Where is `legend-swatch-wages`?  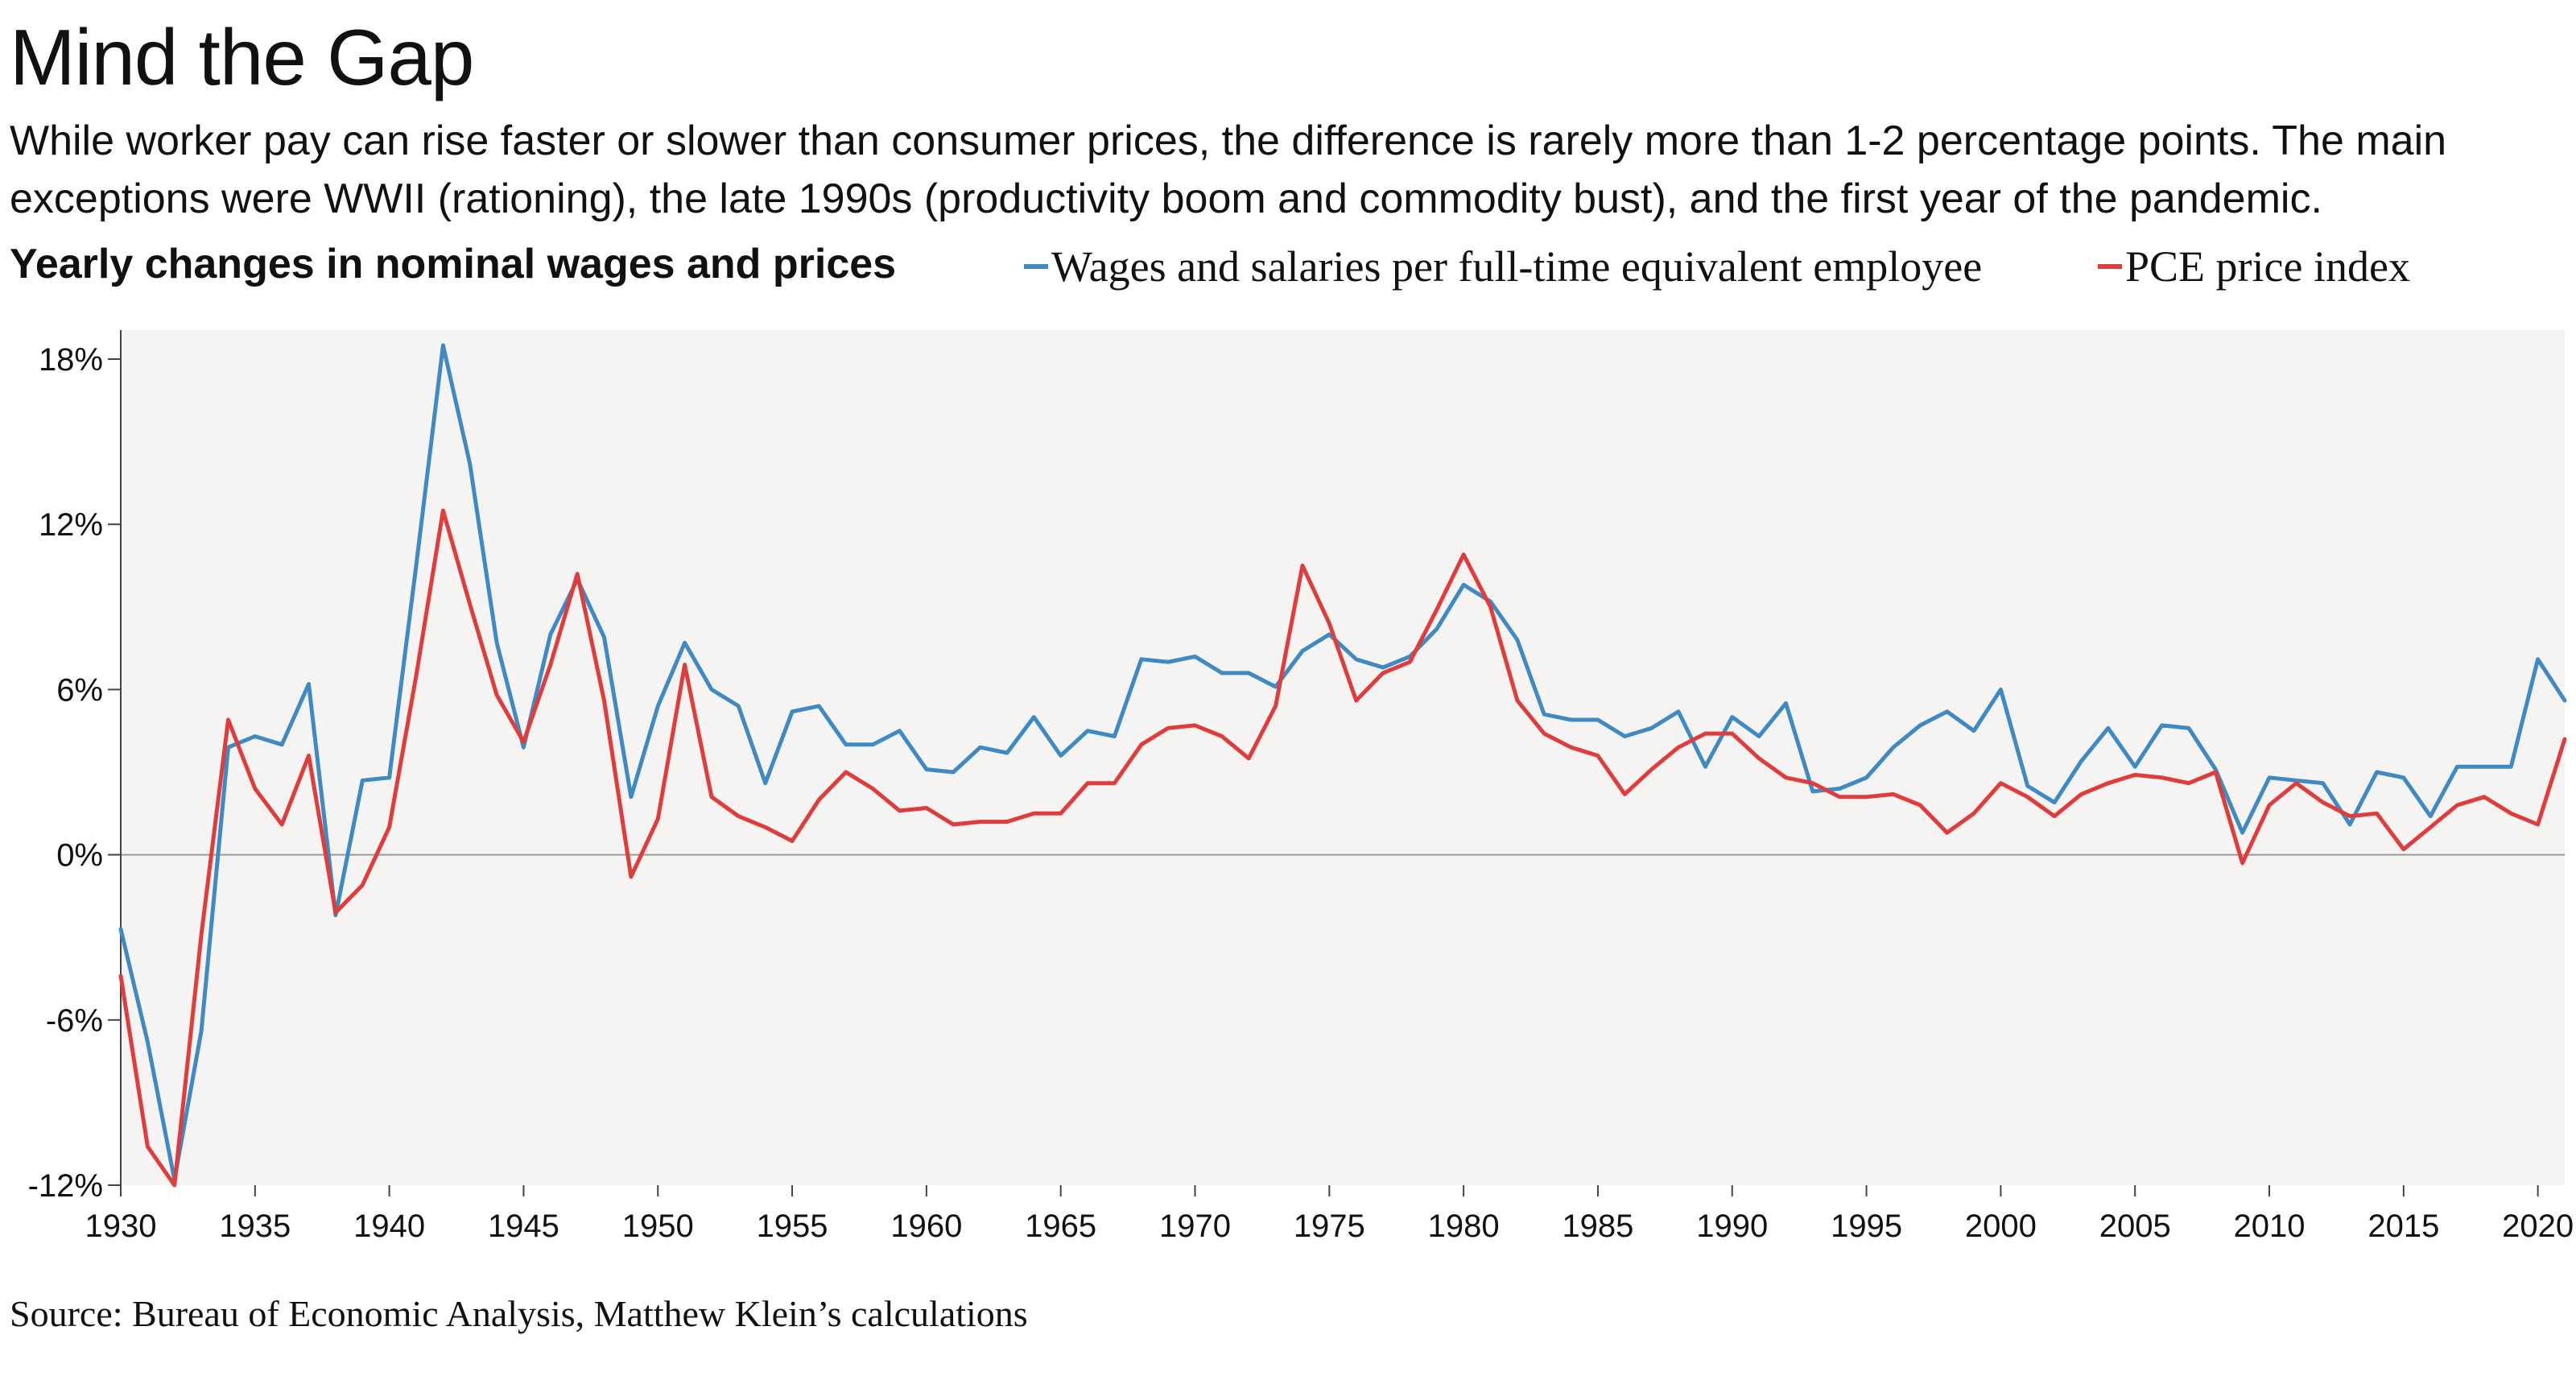
legend-swatch-wages is located at coordinates (1036, 266).